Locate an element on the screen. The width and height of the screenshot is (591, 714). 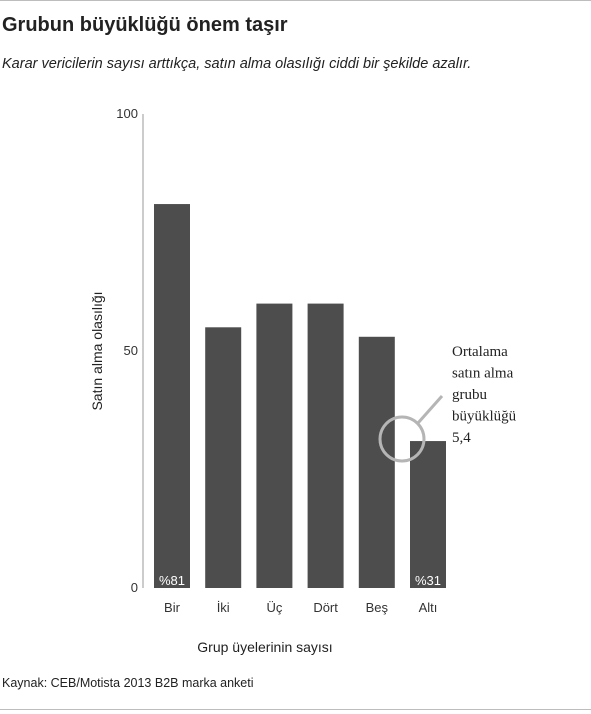
bottom-divider is located at coordinates (295, 709).